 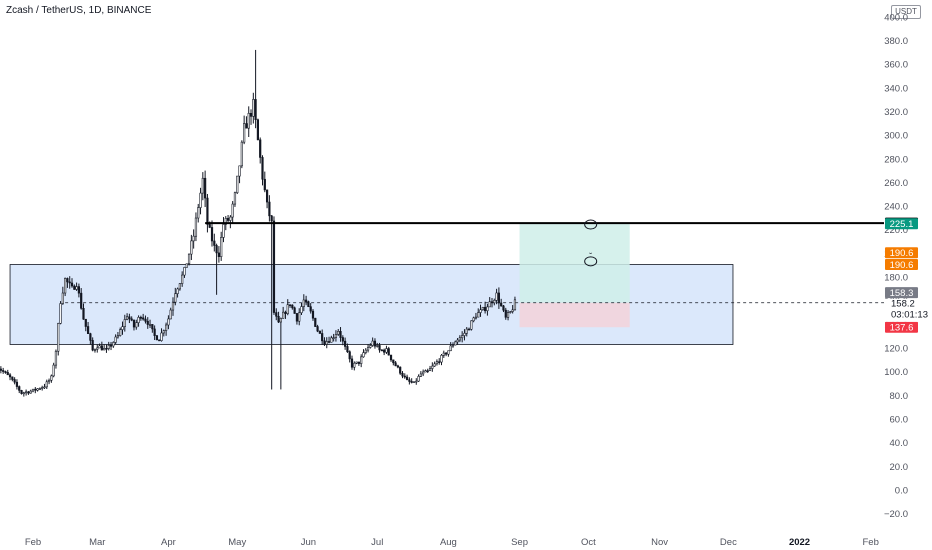 What do you see at coordinates (574, 315) in the screenshot?
I see `position-stop-zone` at bounding box center [574, 315].